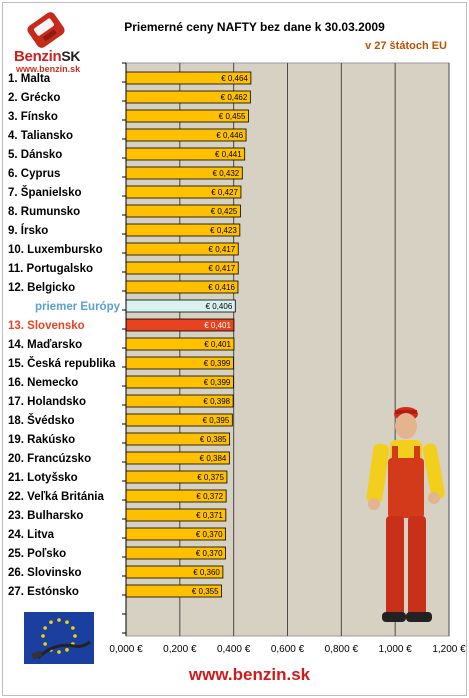  I want to click on data-label: € 0,384, so click(213, 458).